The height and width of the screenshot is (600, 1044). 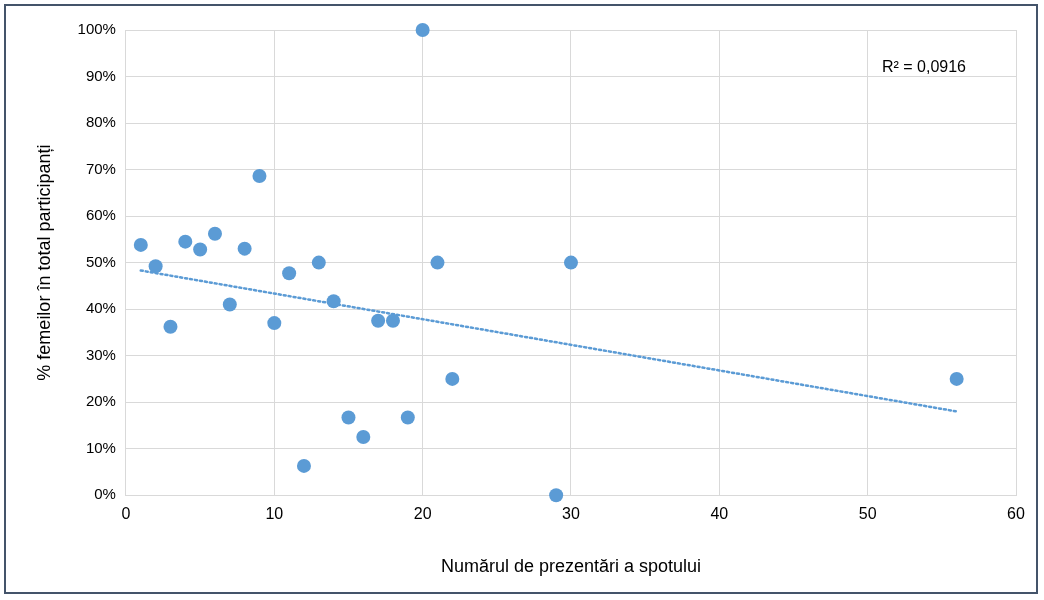 I want to click on y-tick-label: 30%, so click(x=100, y=354).